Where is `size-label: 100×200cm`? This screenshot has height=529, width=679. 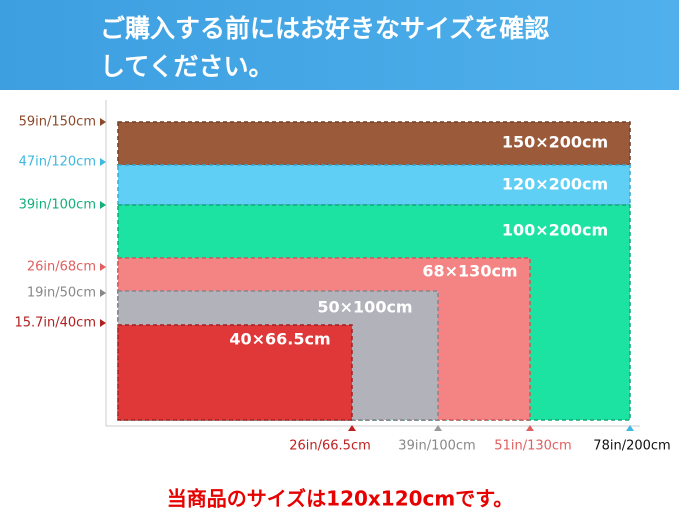
size-label: 100×200cm is located at coordinates (555, 230).